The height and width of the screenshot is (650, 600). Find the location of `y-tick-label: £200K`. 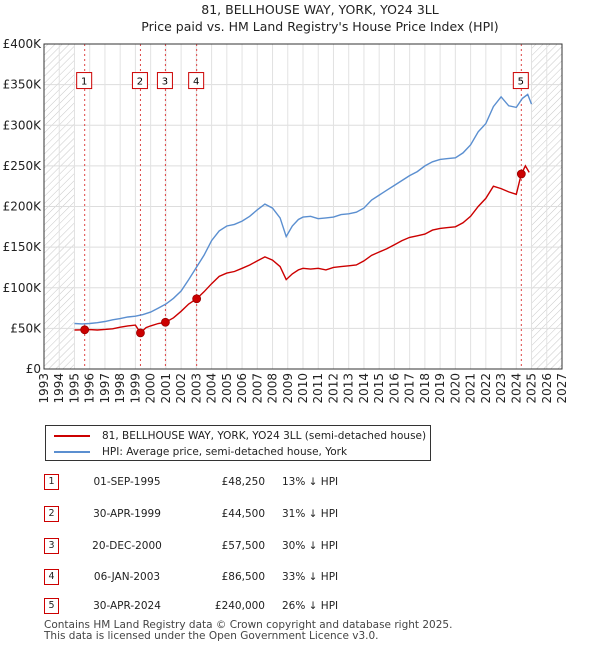

y-tick-label: £200K is located at coordinates (23, 207).